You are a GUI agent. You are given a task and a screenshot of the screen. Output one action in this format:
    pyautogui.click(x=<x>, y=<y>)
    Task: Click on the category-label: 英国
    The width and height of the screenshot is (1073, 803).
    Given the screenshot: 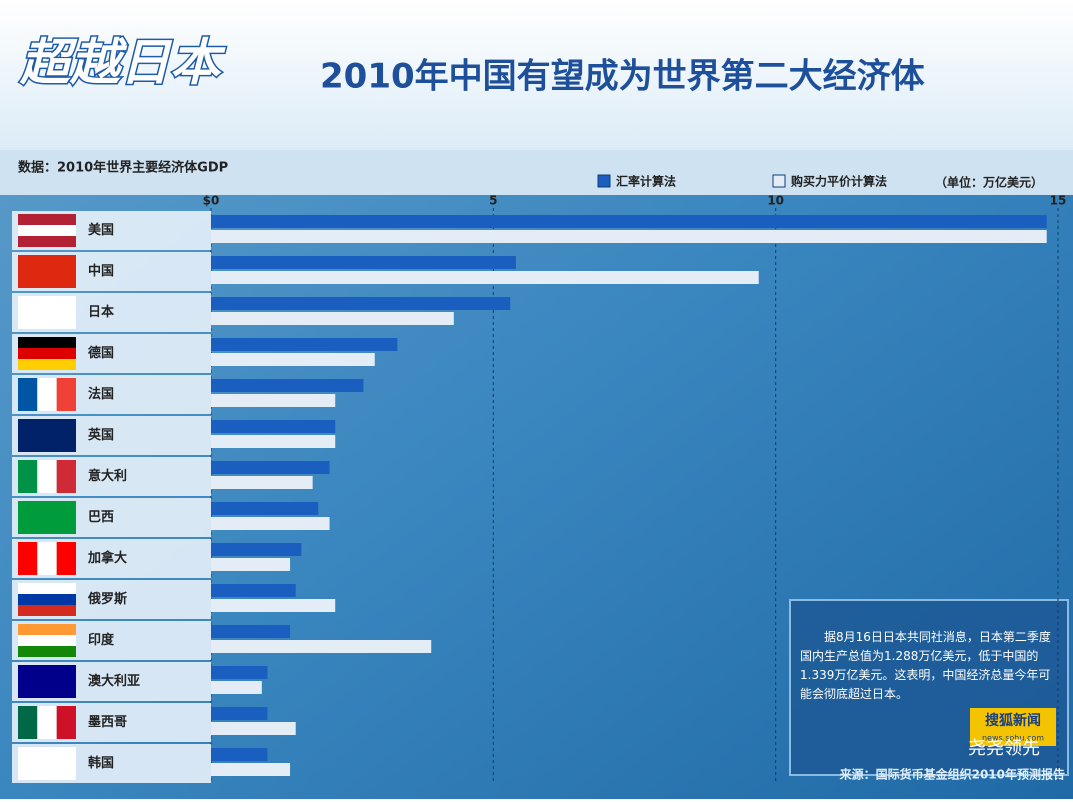 What is the action you would take?
    pyautogui.click(x=100, y=435)
    